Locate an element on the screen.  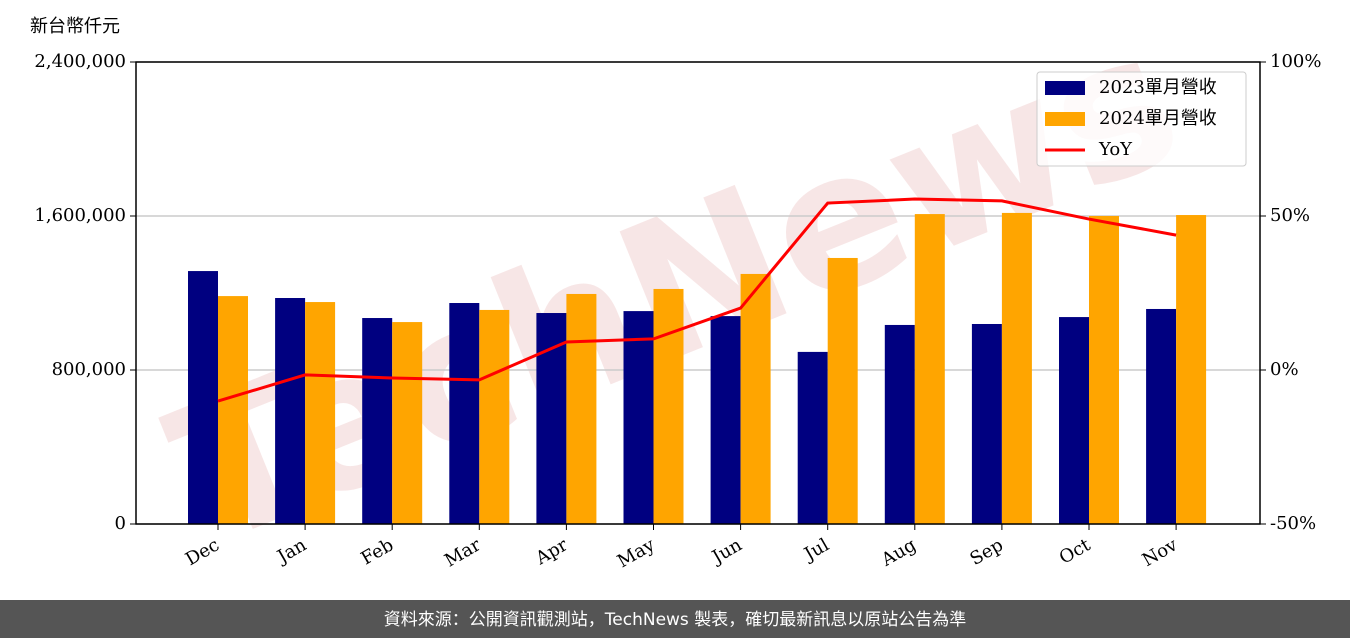
footer-bar is located at coordinates (675, 619).